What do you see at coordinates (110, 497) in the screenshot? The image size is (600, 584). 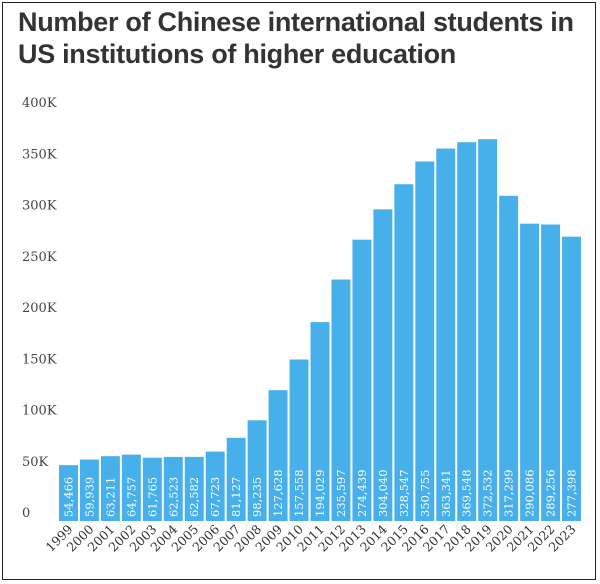 I see `data-label: 63,211` at bounding box center [110, 497].